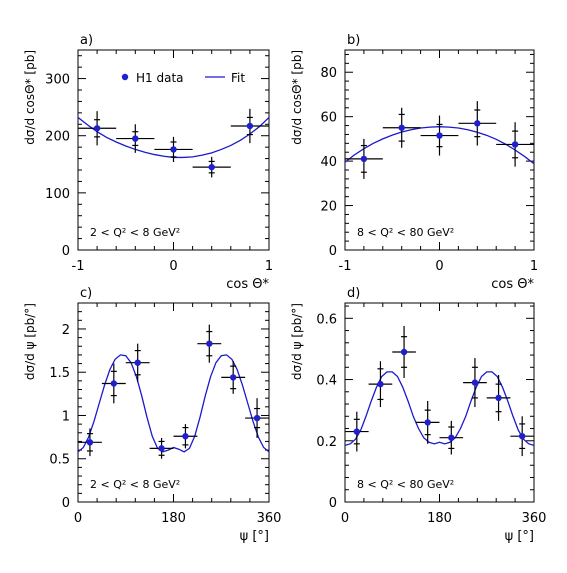 The width and height of the screenshot is (567, 573). Describe the element at coordinates (160, 78) in the screenshot. I see `legend-data-label: H1 data` at that location.